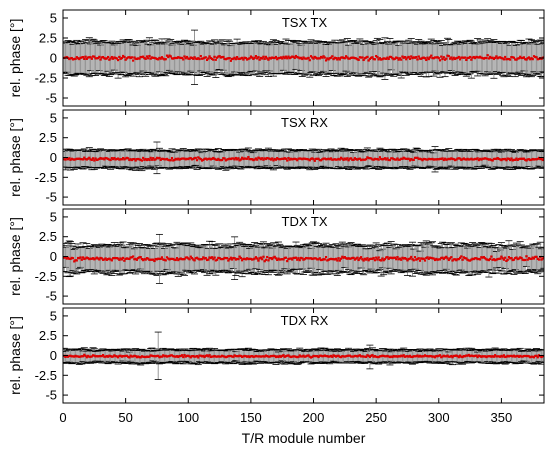 This screenshot has height=454, width=550. Describe the element at coordinates (51, 197) in the screenshot. I see `y-tick-label: -5` at that location.